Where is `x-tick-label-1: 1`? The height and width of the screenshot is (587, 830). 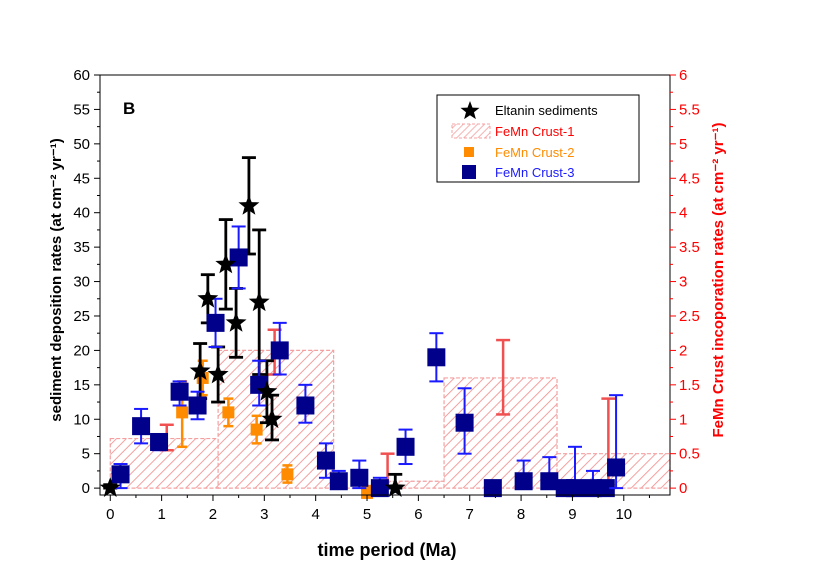 x-tick-label-1: 1 is located at coordinates (161, 514).